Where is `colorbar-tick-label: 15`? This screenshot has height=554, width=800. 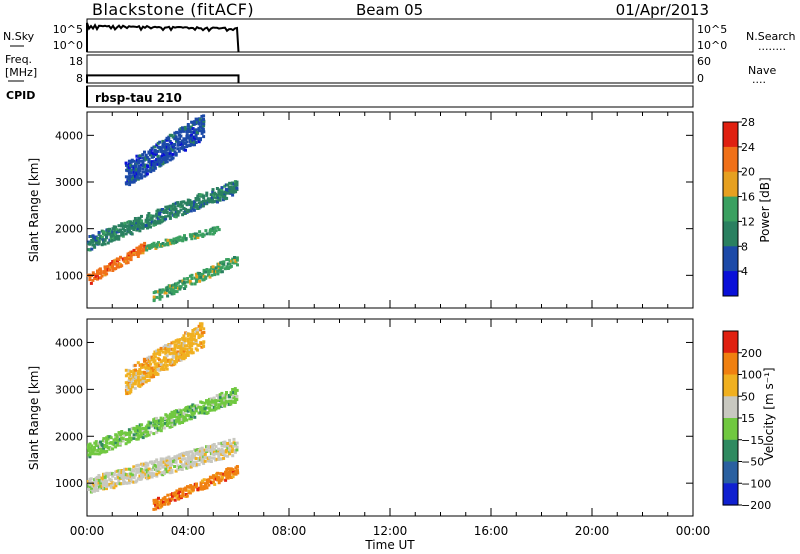
colorbar-tick-label: 15 is located at coordinates (748, 418).